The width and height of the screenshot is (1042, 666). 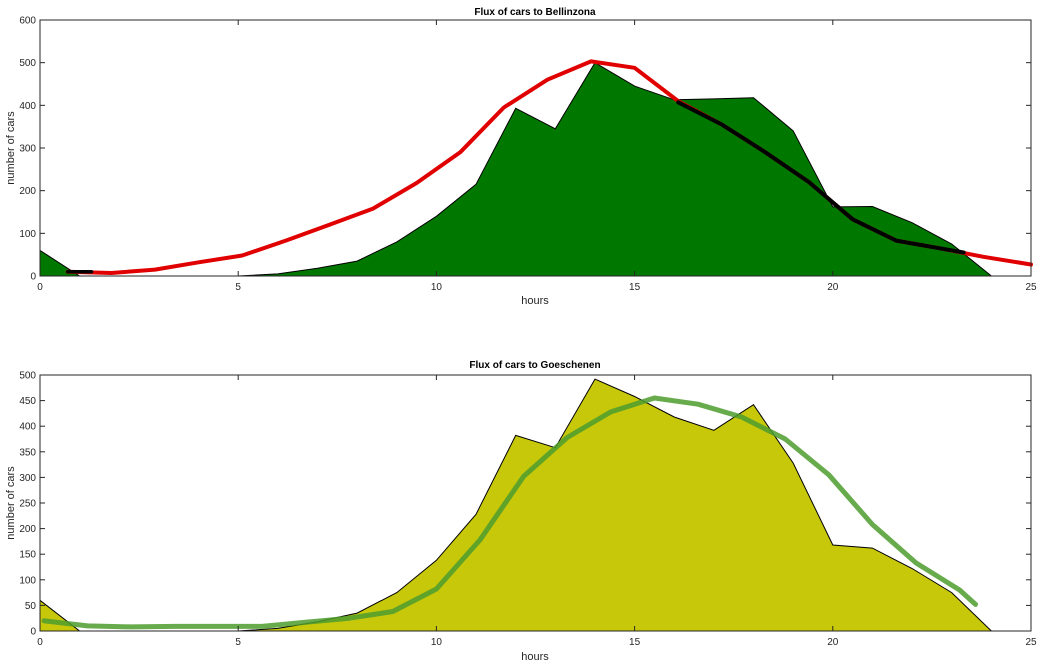 What do you see at coordinates (27, 401) in the screenshot?
I see `y-tick-label: 450` at bounding box center [27, 401].